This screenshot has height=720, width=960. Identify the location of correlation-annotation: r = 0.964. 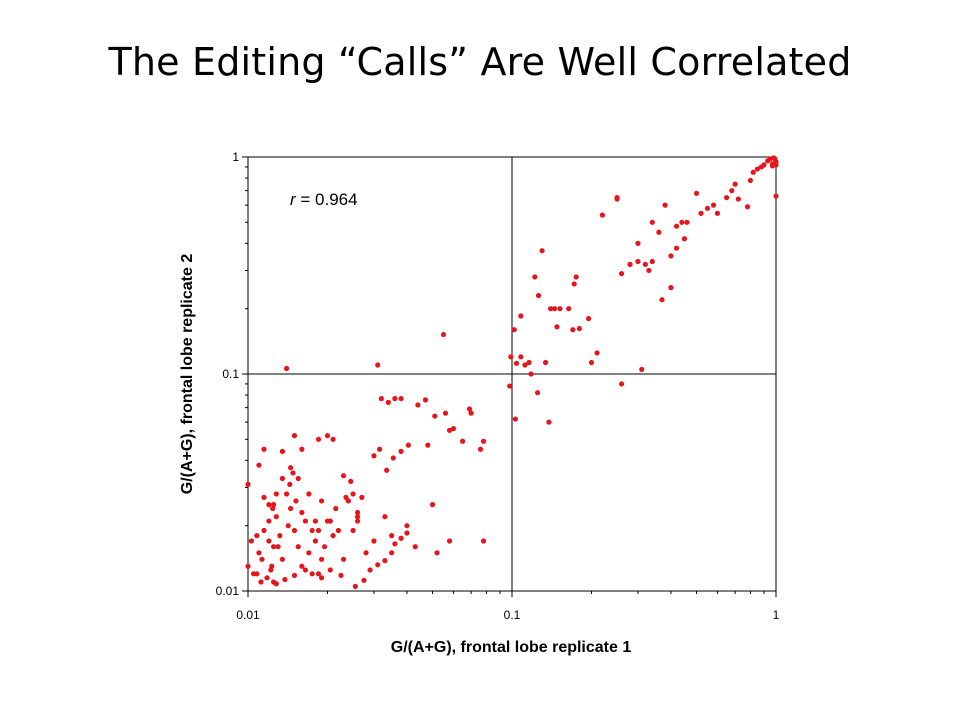
(324, 199).